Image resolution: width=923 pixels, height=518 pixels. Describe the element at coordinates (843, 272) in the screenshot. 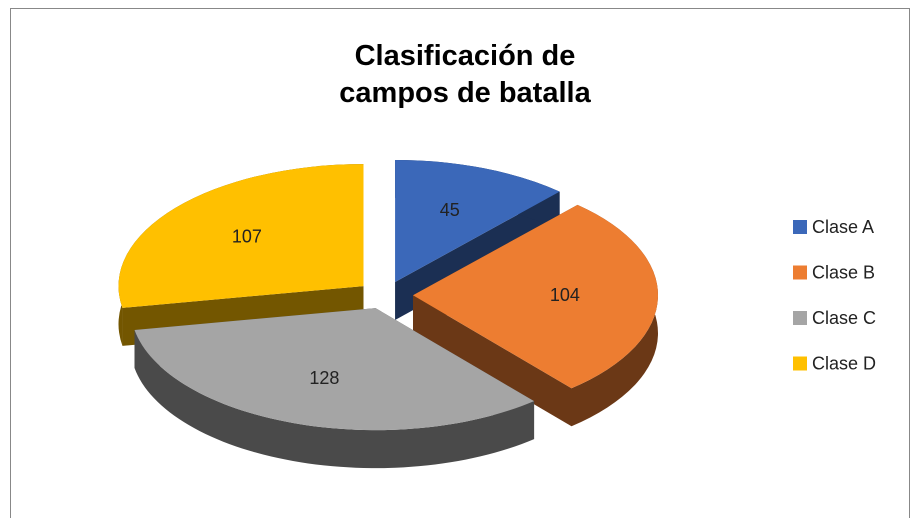

I see `legend-label: Clase B` at that location.